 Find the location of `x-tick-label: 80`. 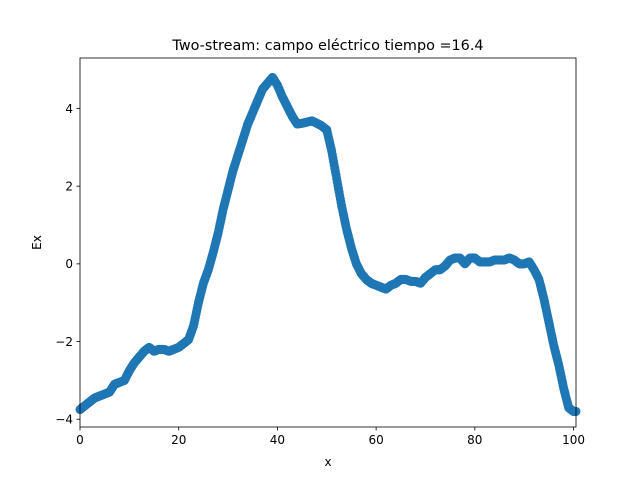

x-tick-label: 80 is located at coordinates (474, 440).